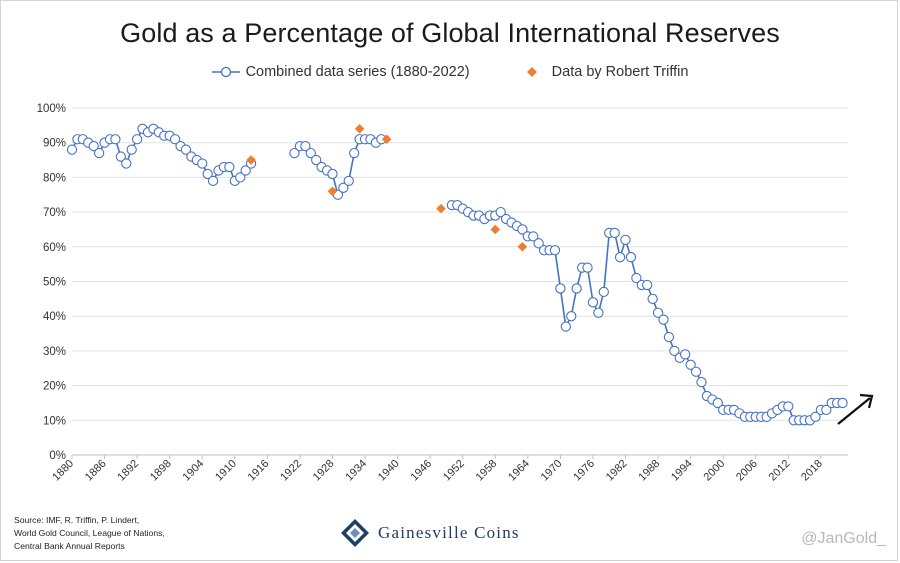 This screenshot has height=563, width=900. I want to click on legend-diamond-icon, so click(531, 72).